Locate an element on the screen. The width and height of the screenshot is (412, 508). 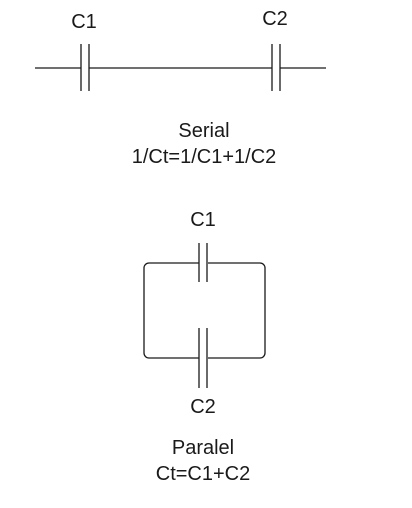
serial-c2-label: C2 is located at coordinates (275, 19).